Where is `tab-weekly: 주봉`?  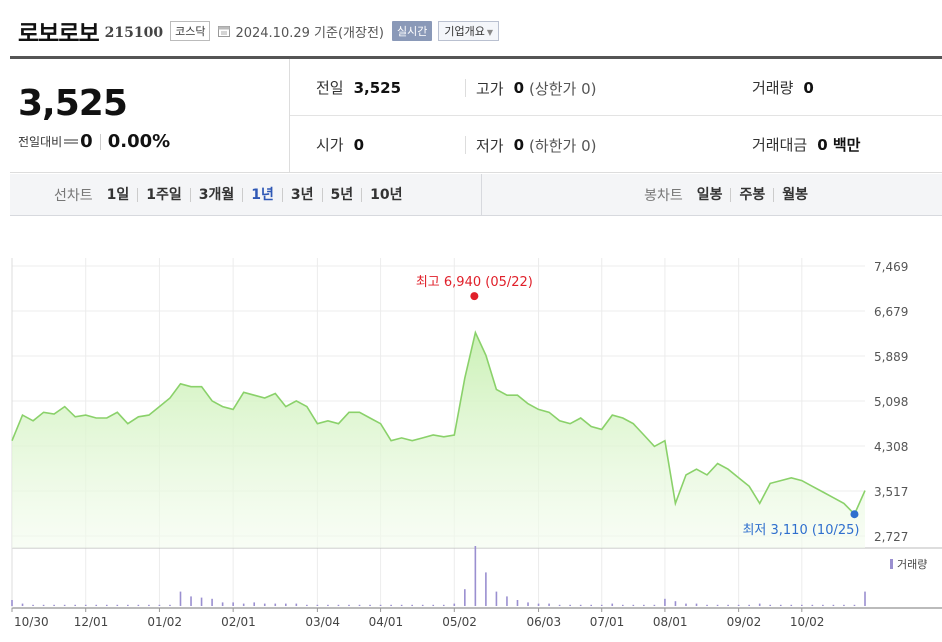
tab-weekly: 주봉 is located at coordinates (751, 195).